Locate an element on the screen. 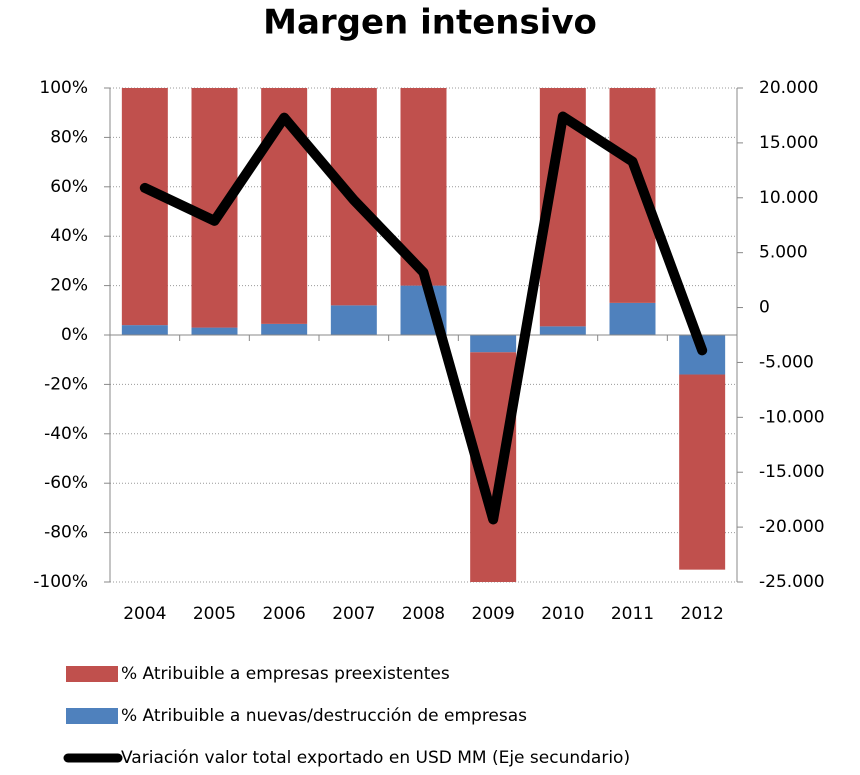 This screenshot has height=775, width=860. y-tick-label: 100% is located at coordinates (63, 88).